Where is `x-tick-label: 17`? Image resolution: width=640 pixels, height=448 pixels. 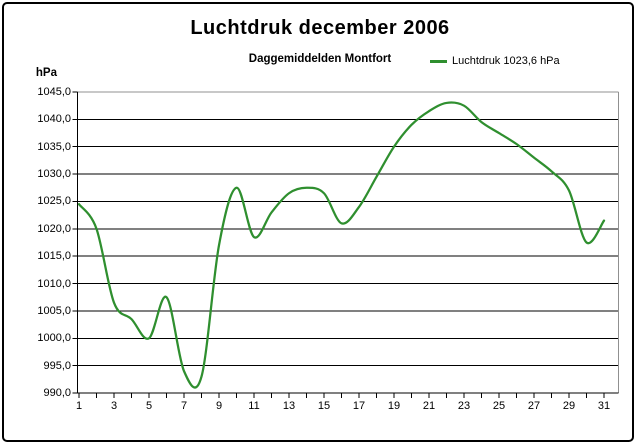
x-tick-label: 17 is located at coordinates (359, 406).